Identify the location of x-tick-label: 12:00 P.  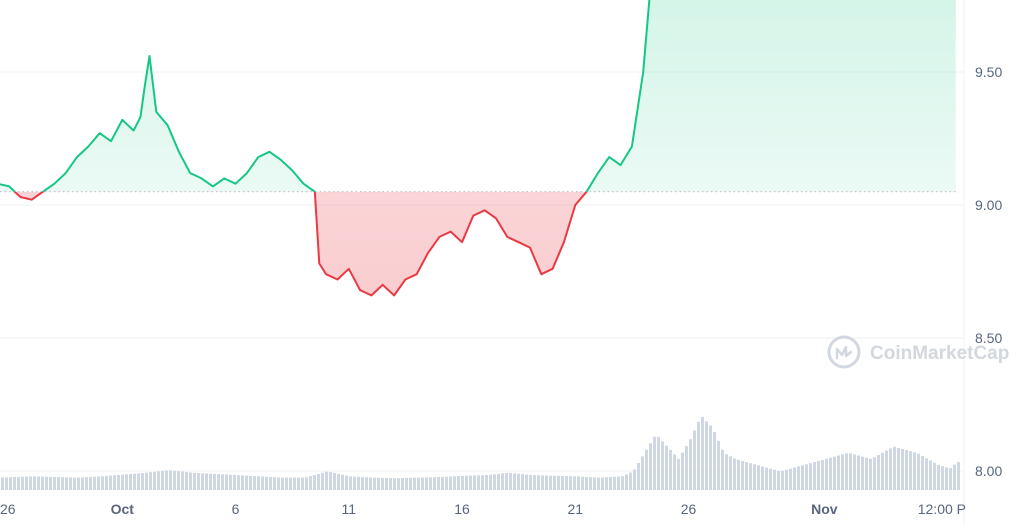
(942, 509).